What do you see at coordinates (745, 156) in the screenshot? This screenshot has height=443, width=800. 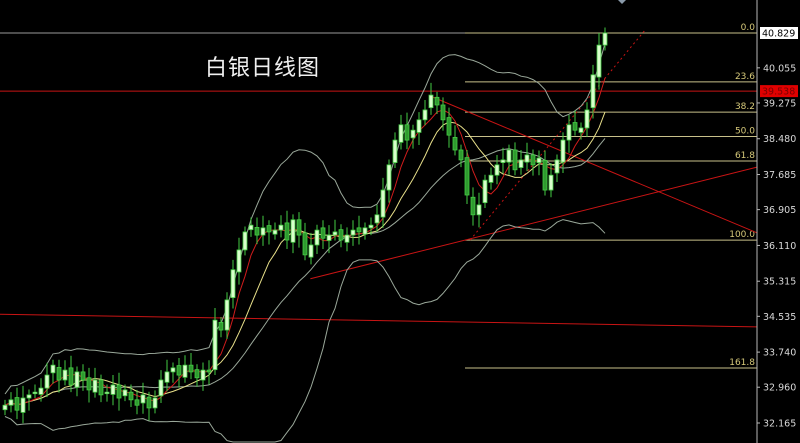 I see `fib-label: 61.8` at bounding box center [745, 156].